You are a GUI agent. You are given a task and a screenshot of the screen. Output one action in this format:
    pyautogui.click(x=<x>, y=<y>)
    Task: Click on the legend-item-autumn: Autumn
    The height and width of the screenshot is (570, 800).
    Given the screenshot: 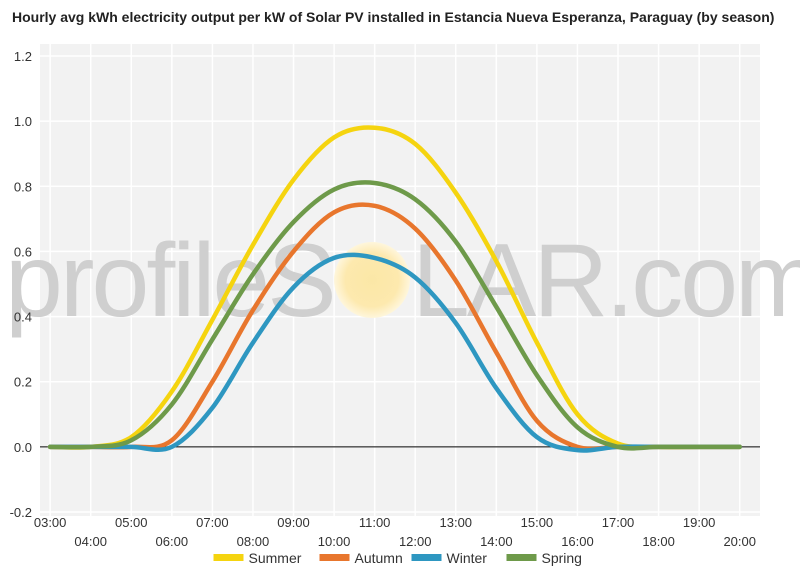 What is the action you would take?
    pyautogui.click(x=361, y=558)
    